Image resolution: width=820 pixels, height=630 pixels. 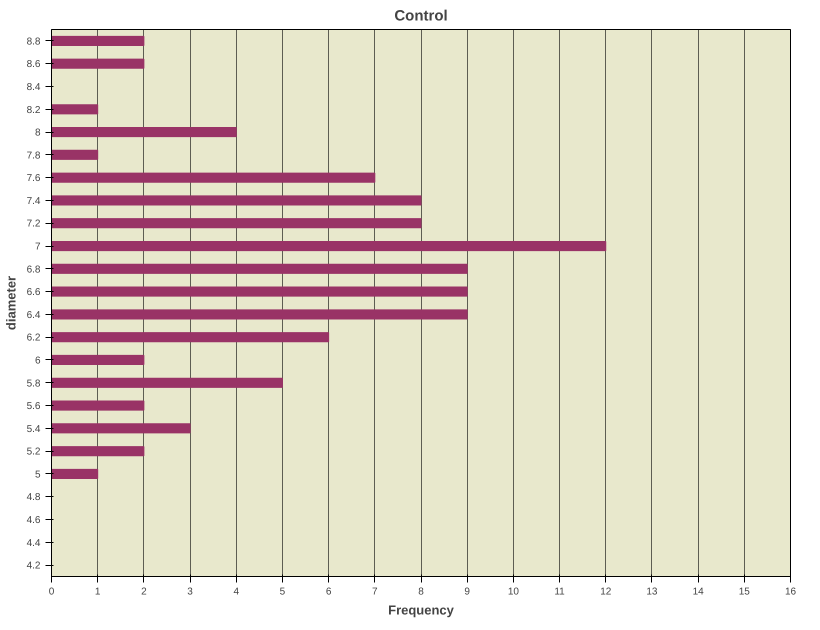 I want to click on x-tick-label: 2, so click(x=144, y=592).